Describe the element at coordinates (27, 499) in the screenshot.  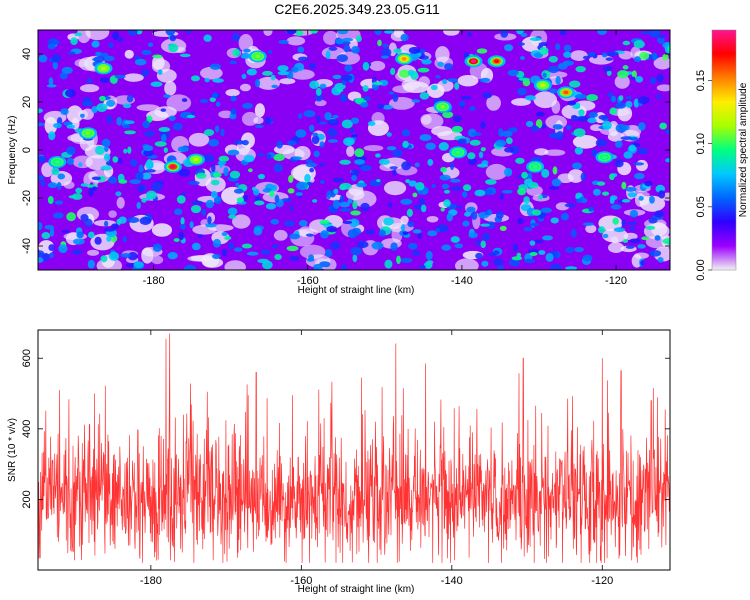
I see `y-tick-label: 200` at that location.